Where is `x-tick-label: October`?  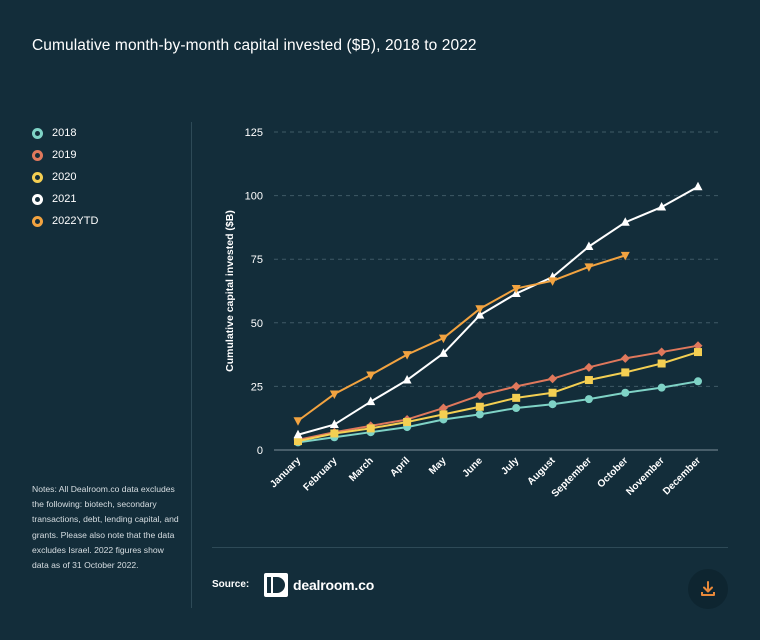 x-tick-label: October is located at coordinates (613, 472).